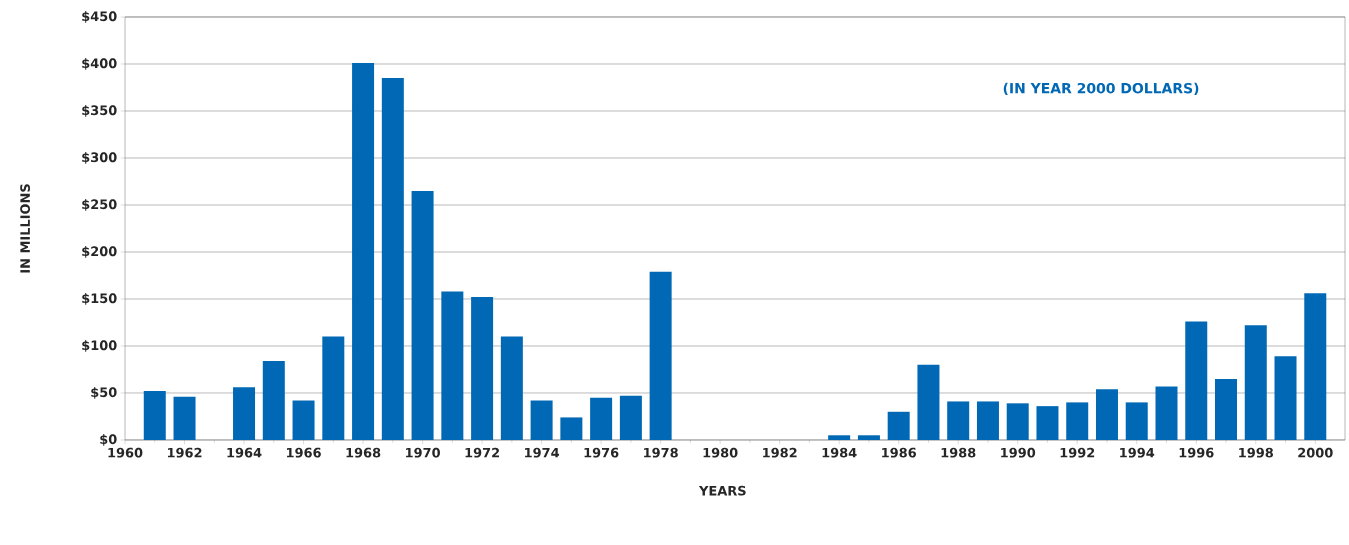  What do you see at coordinates (99, 205) in the screenshot?
I see `y-tick-label: $250` at bounding box center [99, 205].